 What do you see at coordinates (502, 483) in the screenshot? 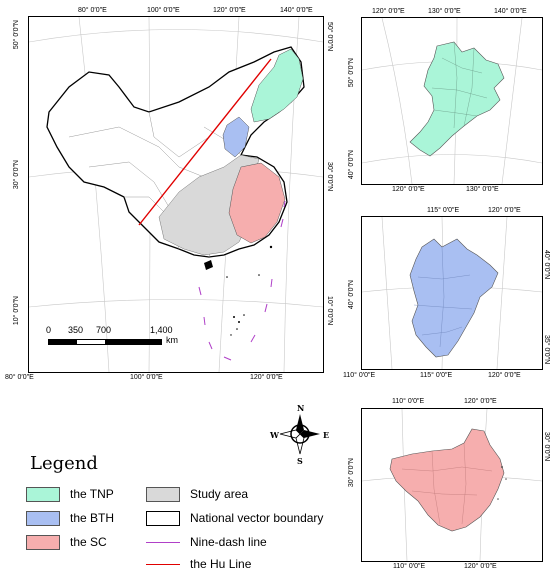
I see `sc-coastal-islands` at bounding box center [502, 483].